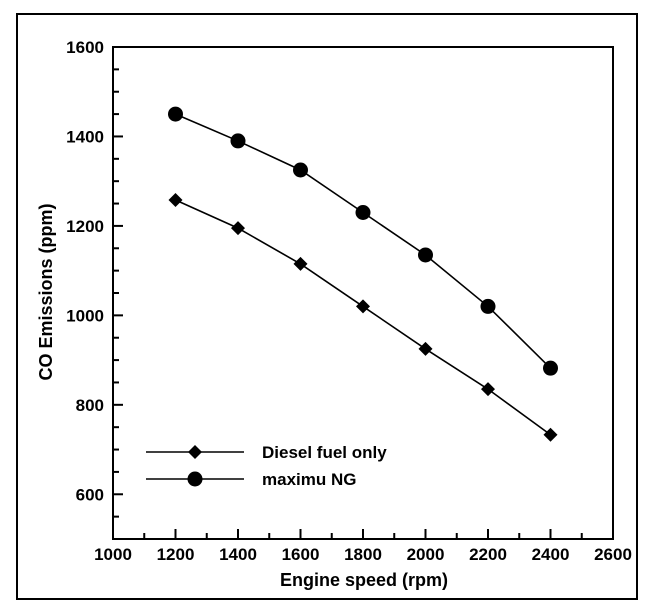 This screenshot has height=610, width=657. What do you see at coordinates (90, 494) in the screenshot?
I see `y-tick-label: 600` at bounding box center [90, 494].